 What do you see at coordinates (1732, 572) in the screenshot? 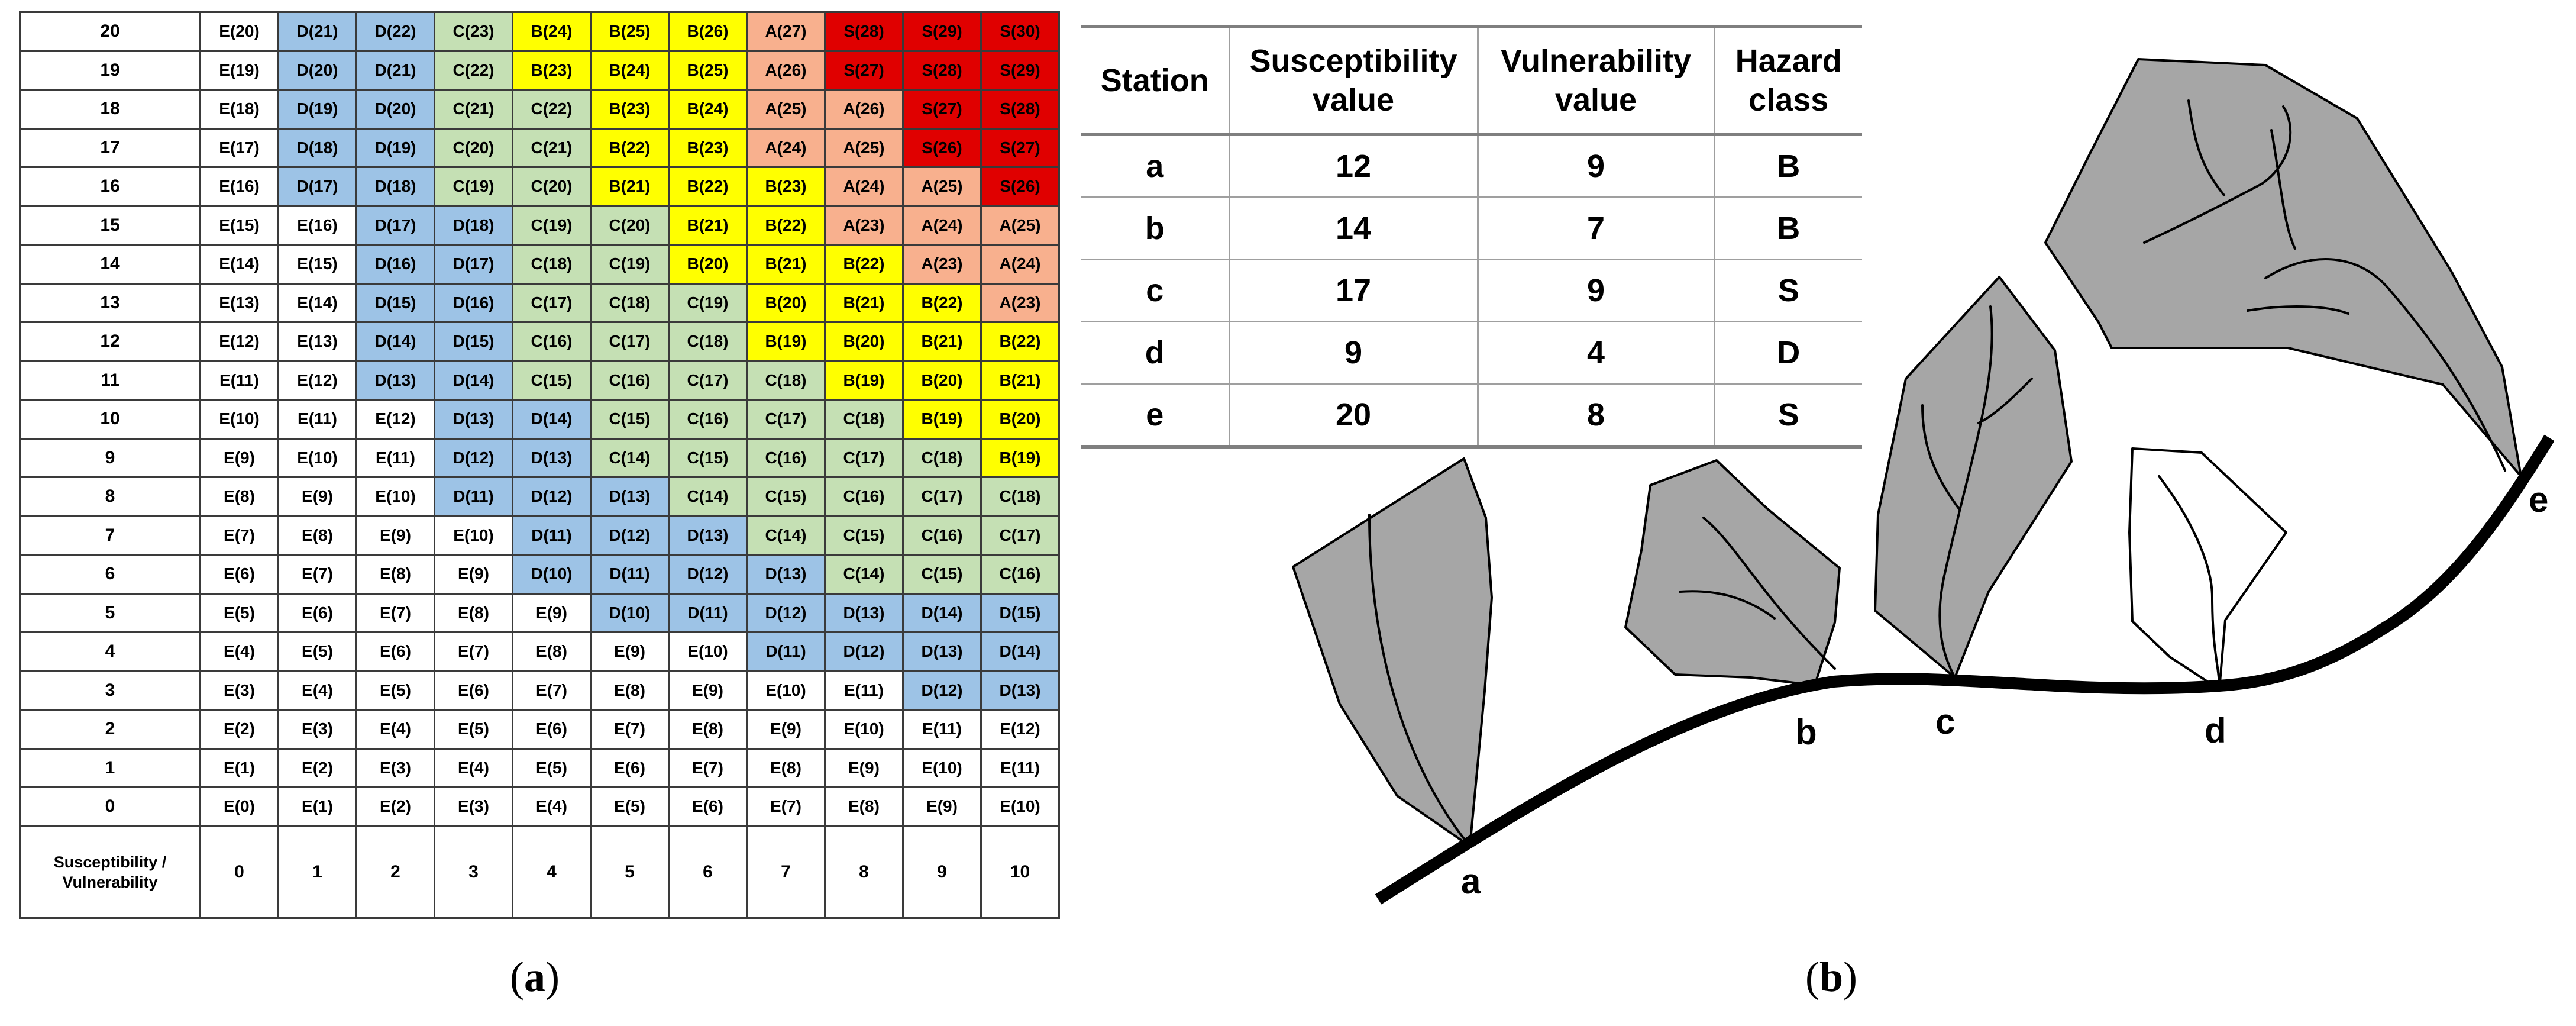
I see `basin-b-shape` at bounding box center [1732, 572].